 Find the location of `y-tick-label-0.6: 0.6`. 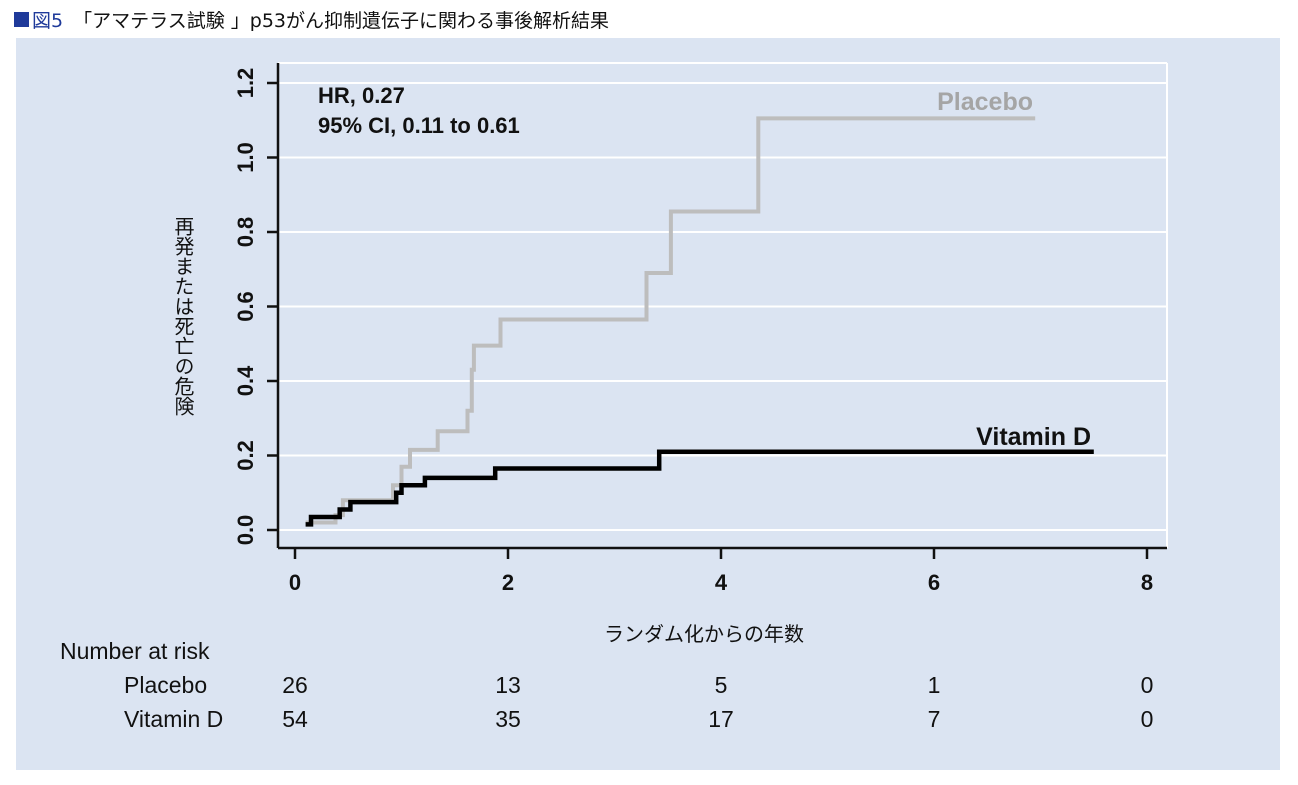

y-tick-label-0.6: 0.6 is located at coordinates (245, 306).